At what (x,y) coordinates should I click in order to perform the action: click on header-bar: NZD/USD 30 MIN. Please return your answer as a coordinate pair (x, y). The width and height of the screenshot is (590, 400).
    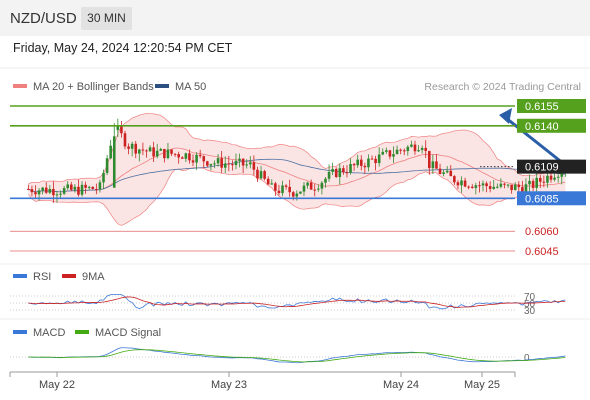
    Looking at the image, I should click on (295, 18).